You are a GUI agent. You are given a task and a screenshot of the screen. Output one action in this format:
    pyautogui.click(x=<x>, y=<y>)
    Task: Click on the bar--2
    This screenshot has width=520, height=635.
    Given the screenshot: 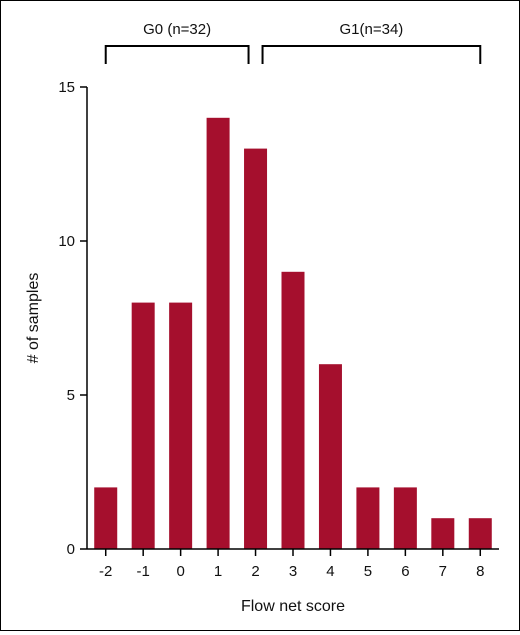 What is the action you would take?
    pyautogui.click(x=106, y=518)
    